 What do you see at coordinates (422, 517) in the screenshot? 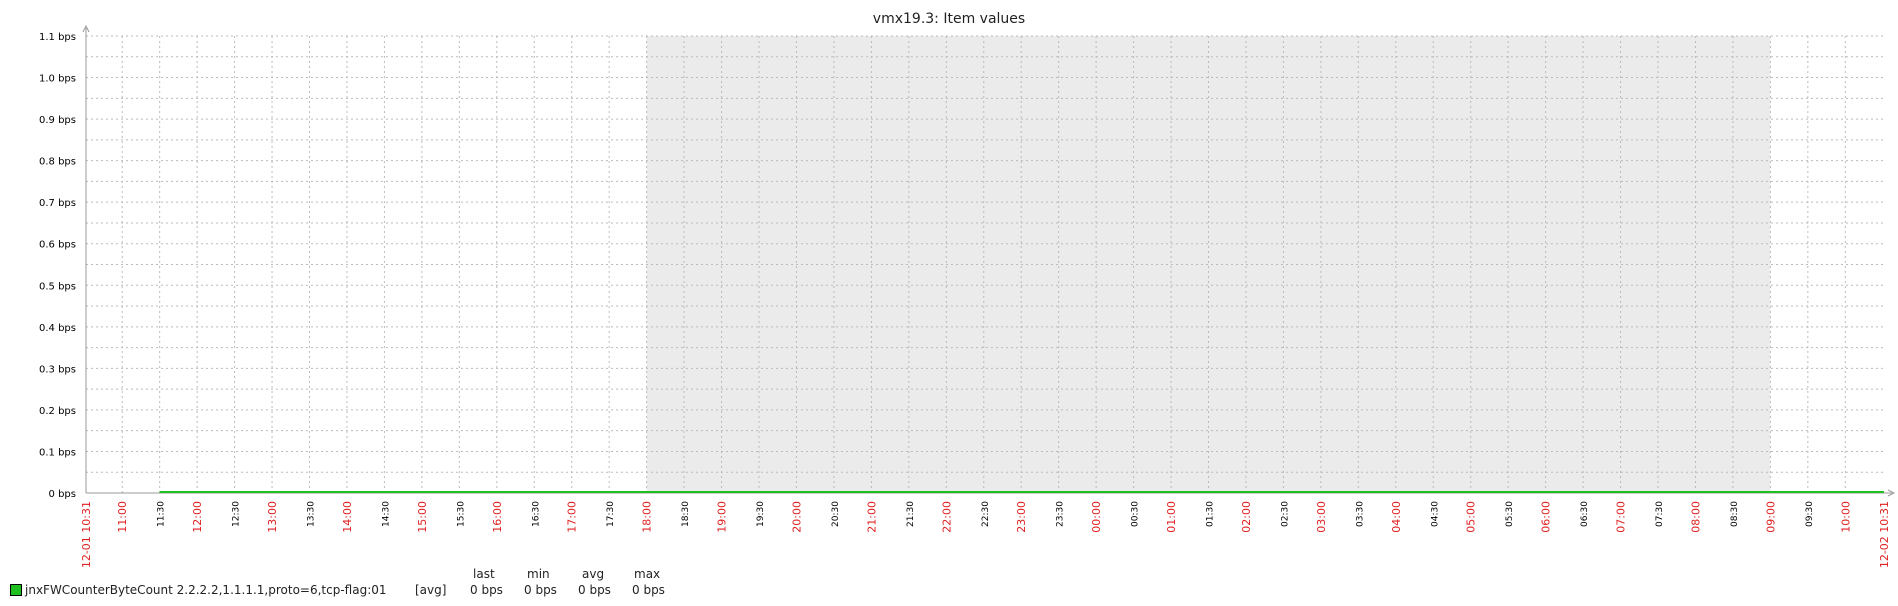
I see `x-tick-label: 15:00` at bounding box center [422, 517].